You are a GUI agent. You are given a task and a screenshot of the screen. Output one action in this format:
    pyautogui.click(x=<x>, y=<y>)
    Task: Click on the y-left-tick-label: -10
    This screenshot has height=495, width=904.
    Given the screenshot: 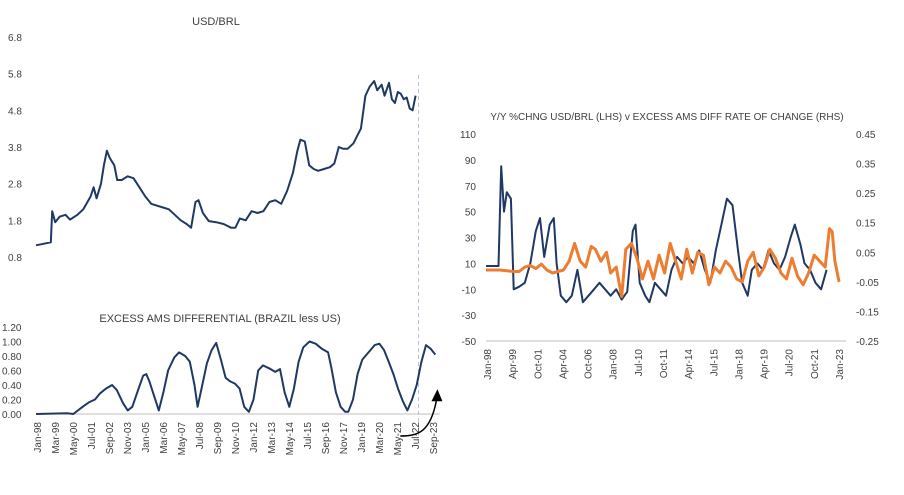 What is the action you would take?
    pyautogui.click(x=469, y=290)
    